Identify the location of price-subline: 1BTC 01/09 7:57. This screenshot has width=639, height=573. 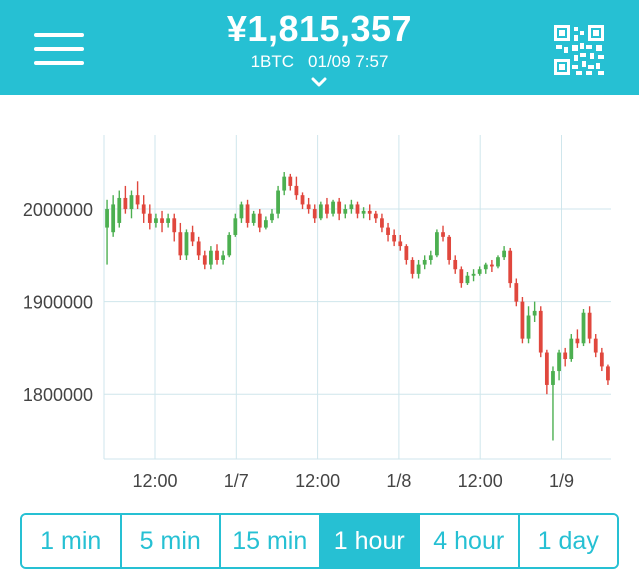
(319, 62).